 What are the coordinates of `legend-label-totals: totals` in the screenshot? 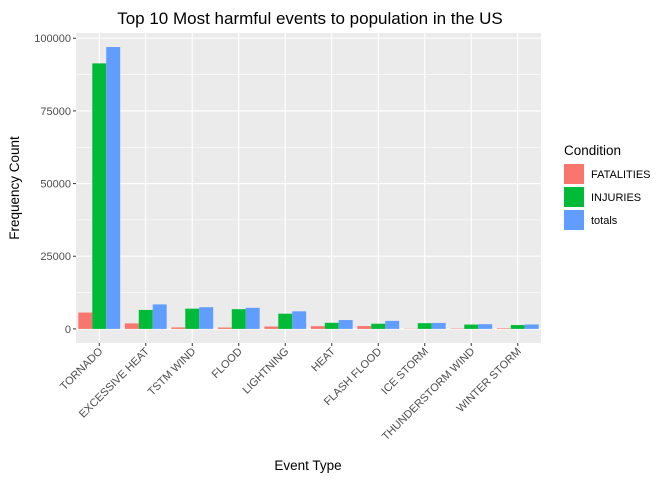 It's located at (604, 221).